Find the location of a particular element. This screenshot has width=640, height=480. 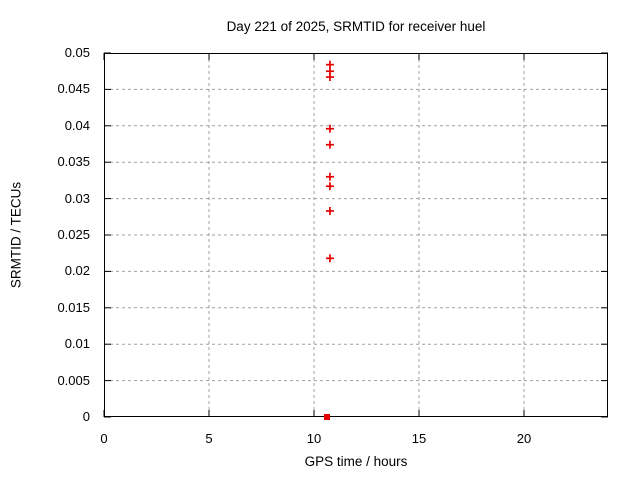

x-axis-title: GPS time / hours is located at coordinates (356, 461).